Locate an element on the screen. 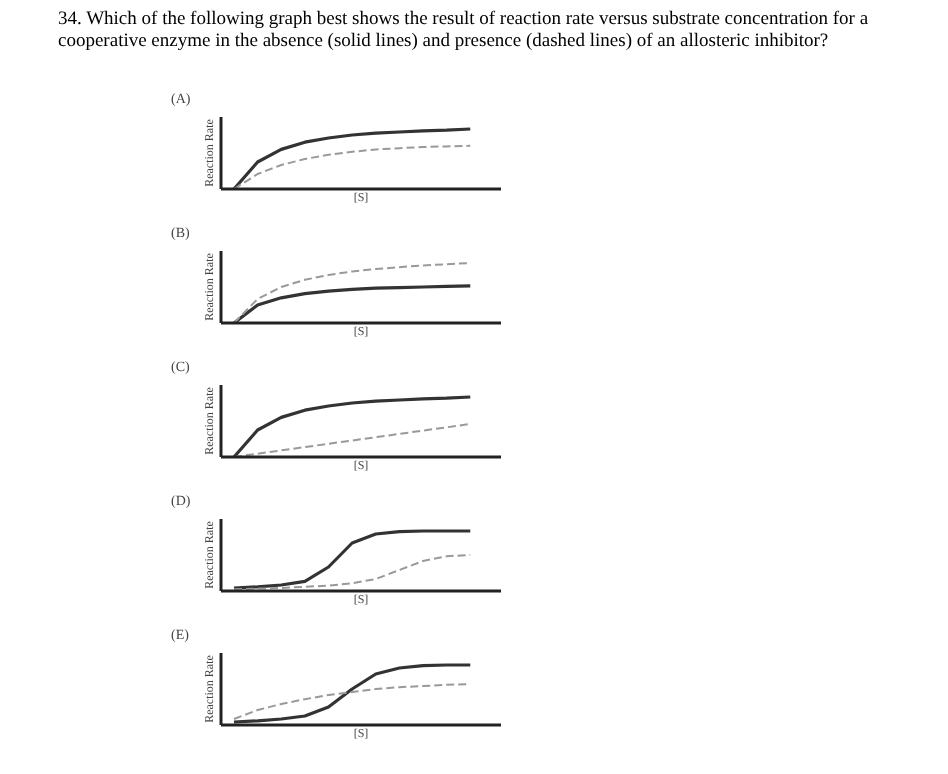 Image resolution: width=948 pixels, height=774 pixels. text: 34. Which of the following graph best shows the result of reaction rate versus substrate concentration for a cooperative enzyme in the absence (solid lines) and presence (dashed lines) of an allosteric inhibitor? is located at coordinates (464, 33).